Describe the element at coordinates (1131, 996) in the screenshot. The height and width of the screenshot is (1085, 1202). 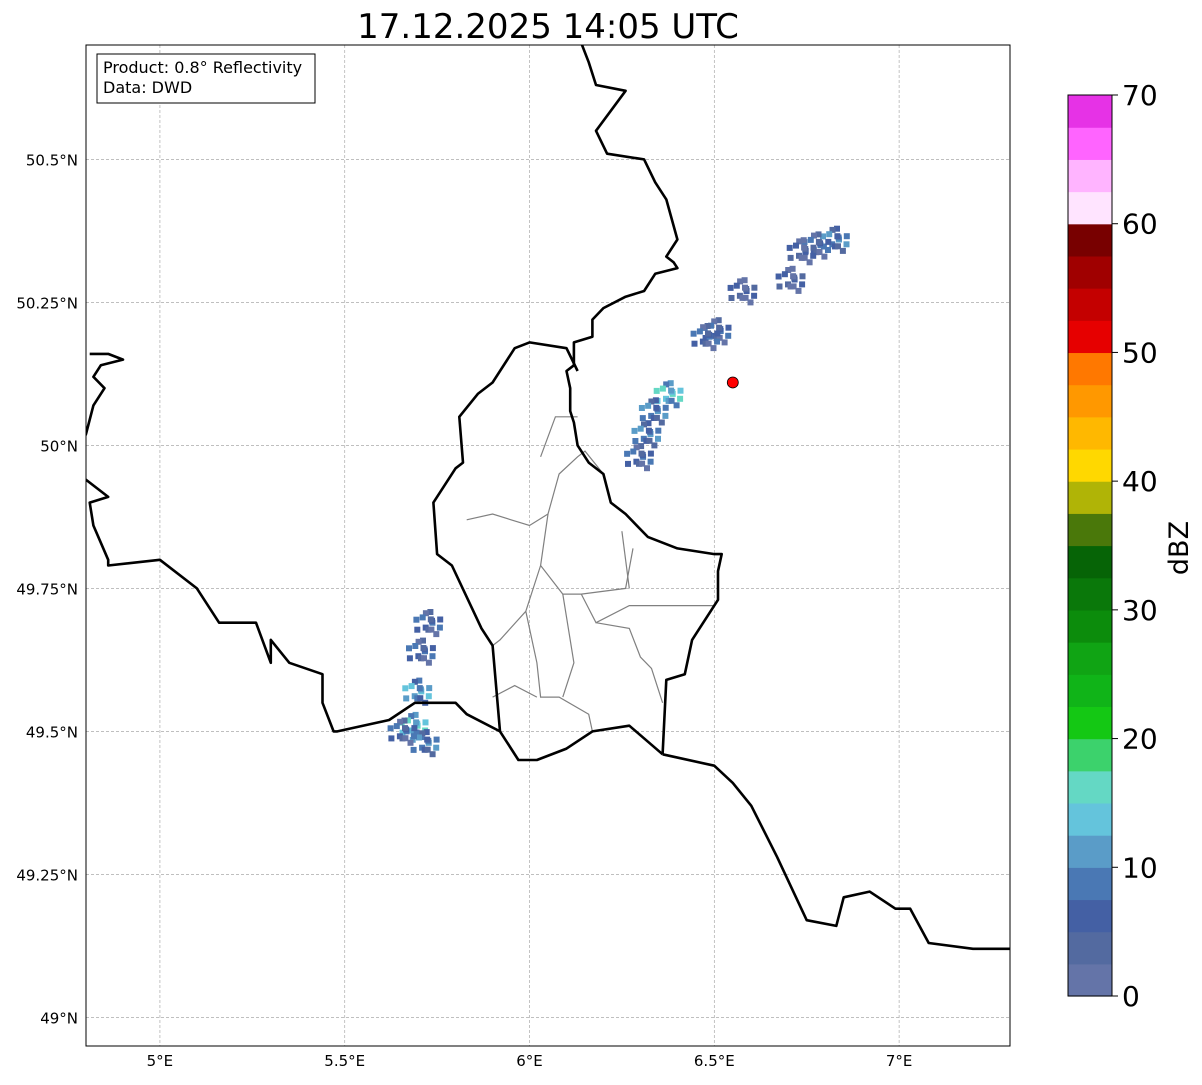
I see `colorbar-tick-label: 0` at that location.